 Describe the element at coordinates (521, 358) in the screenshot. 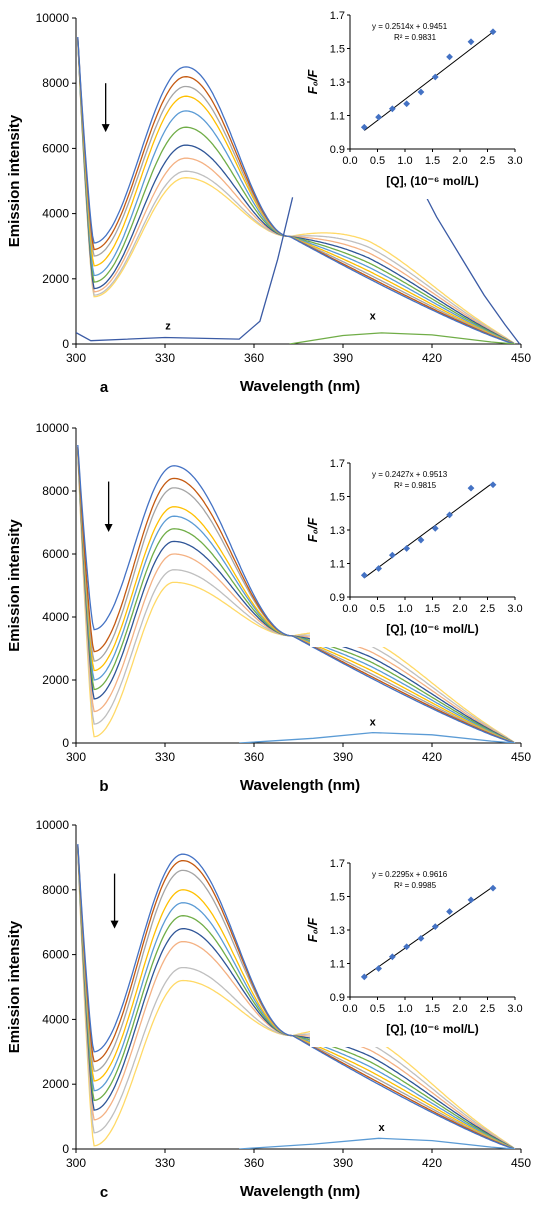

I see `x-tick-label: 450` at that location.